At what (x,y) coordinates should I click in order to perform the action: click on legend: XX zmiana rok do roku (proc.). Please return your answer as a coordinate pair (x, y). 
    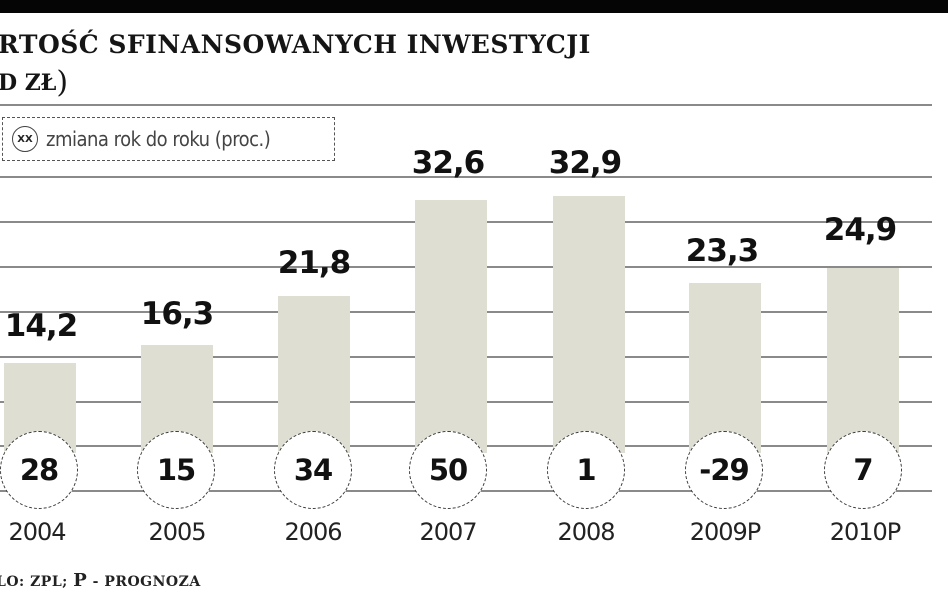
    Looking at the image, I should click on (168, 139).